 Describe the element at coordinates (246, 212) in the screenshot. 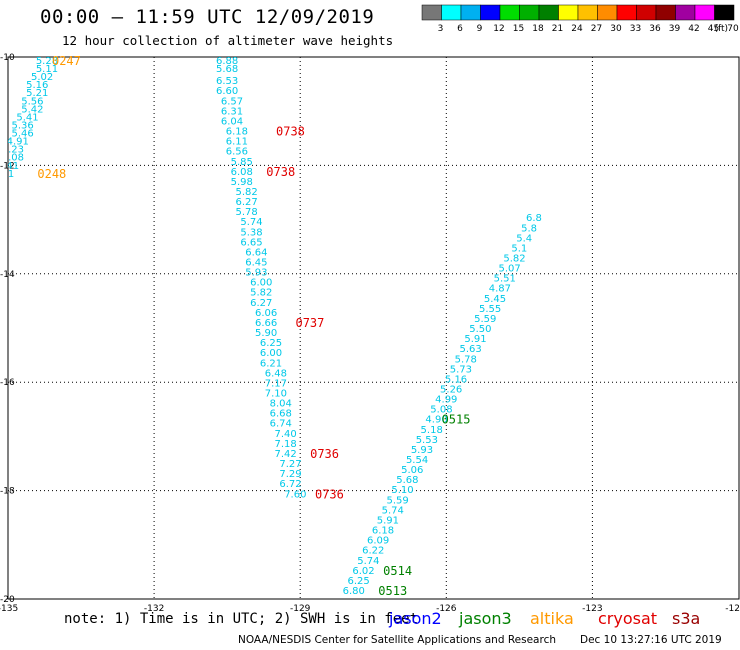

I see `swh-value: 5.78` at that location.